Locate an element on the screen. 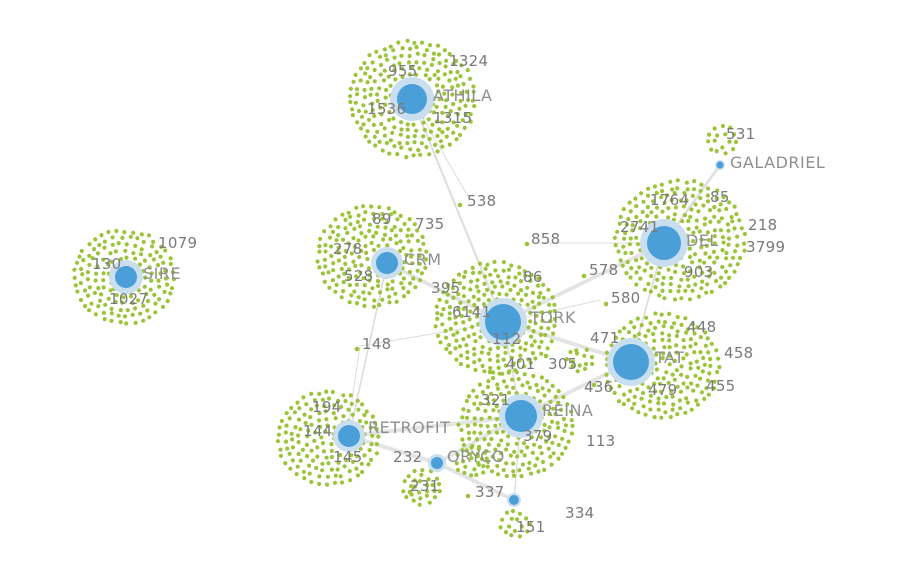  hub-oryco: ORYCO is located at coordinates (466, 459).